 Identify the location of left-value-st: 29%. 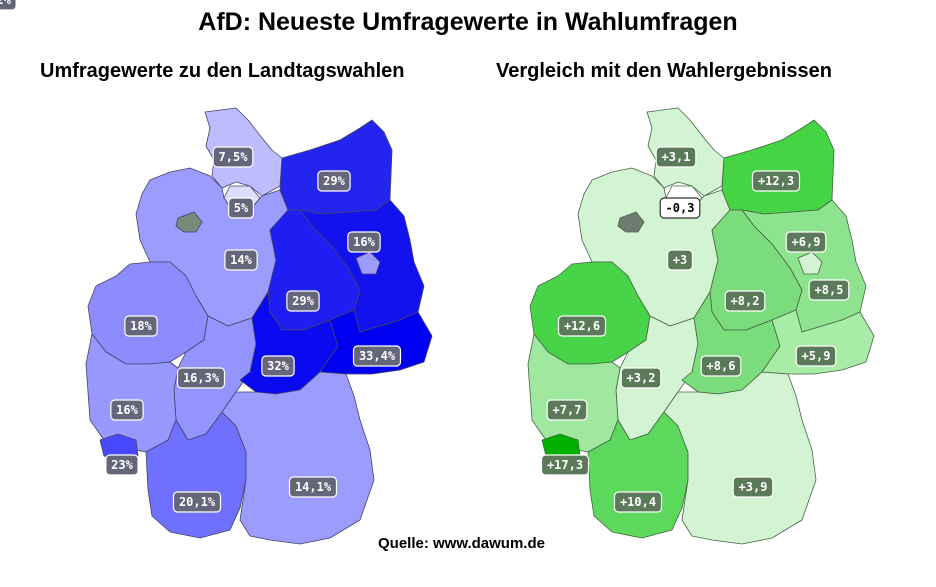
(303, 301).